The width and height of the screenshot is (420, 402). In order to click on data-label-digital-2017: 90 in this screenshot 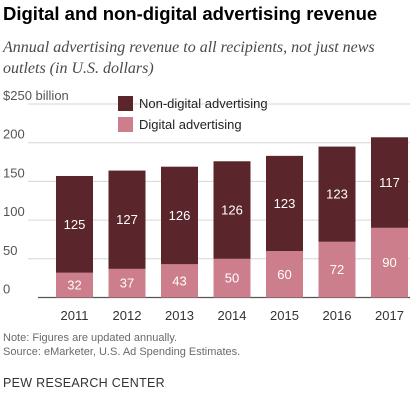, I will do `click(389, 262)`.